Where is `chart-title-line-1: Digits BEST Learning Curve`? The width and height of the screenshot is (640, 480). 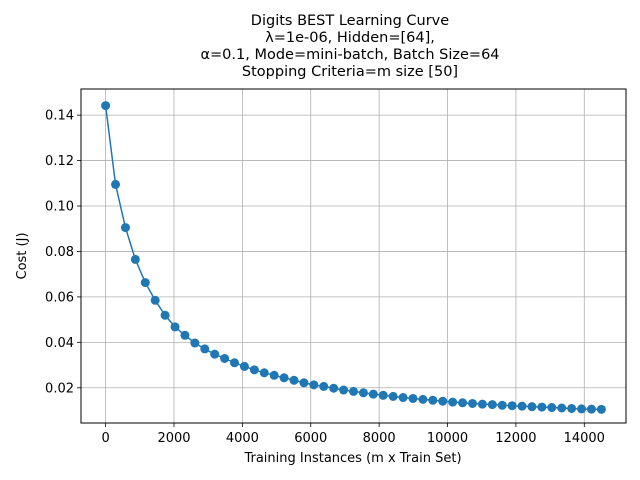
chart-title-line-1: Digits BEST Learning Curve is located at coordinates (350, 21).